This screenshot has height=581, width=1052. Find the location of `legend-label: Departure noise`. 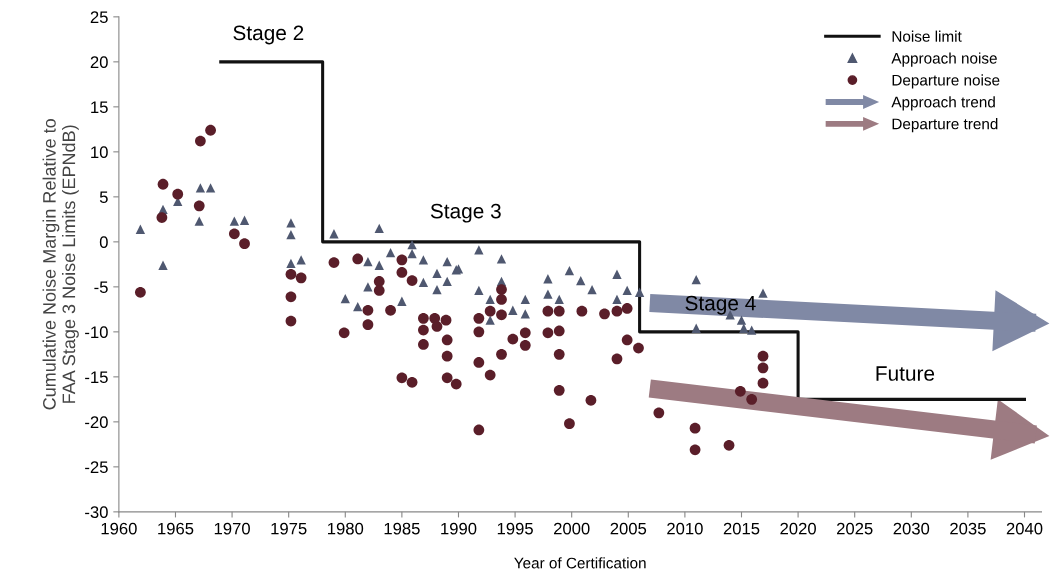

legend-label: Departure noise is located at coordinates (946, 81).